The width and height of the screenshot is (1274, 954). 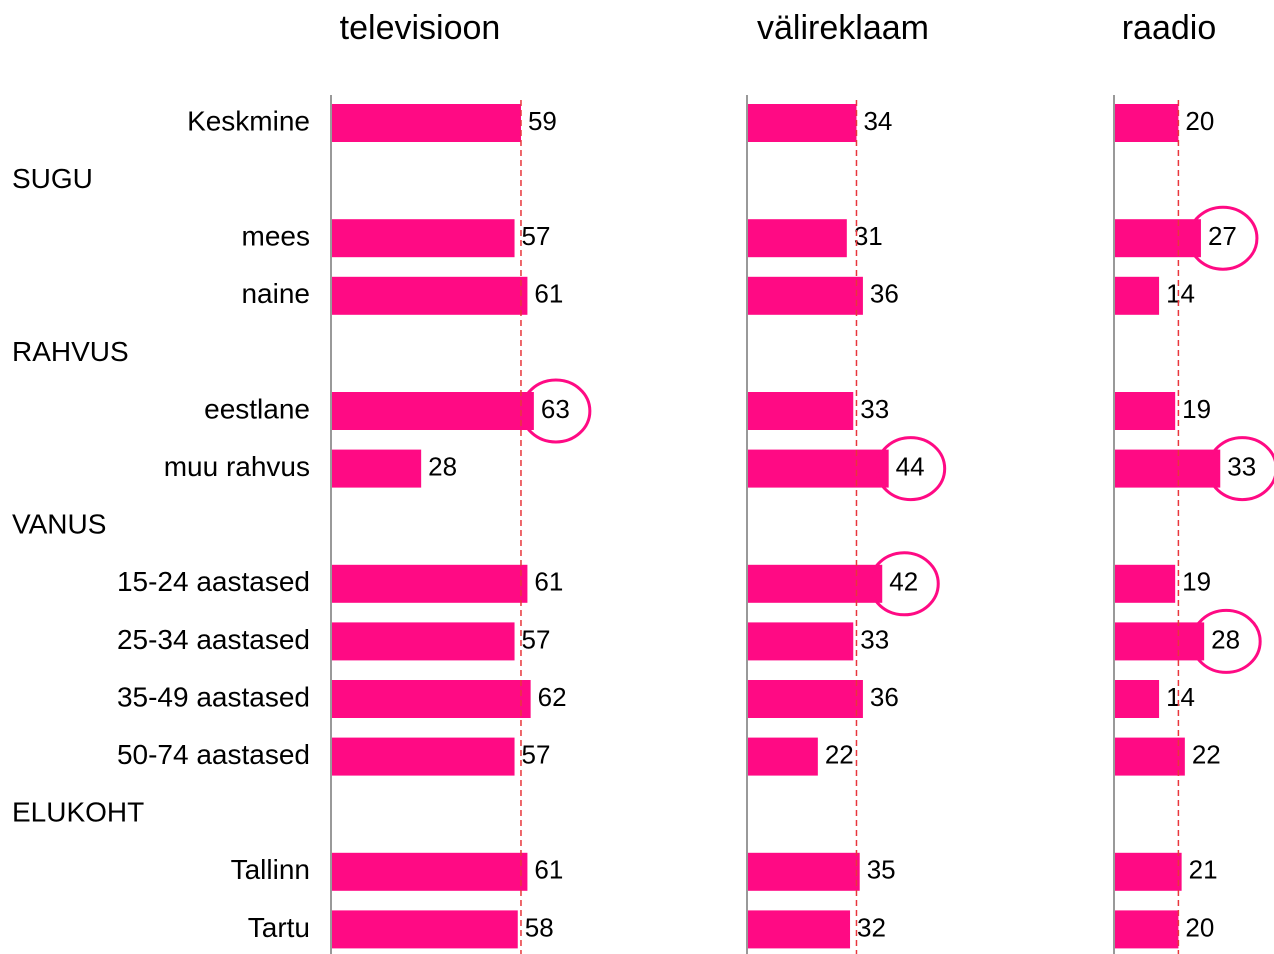 What do you see at coordinates (279, 927) in the screenshot?
I see `category-label: Tartu` at bounding box center [279, 927].